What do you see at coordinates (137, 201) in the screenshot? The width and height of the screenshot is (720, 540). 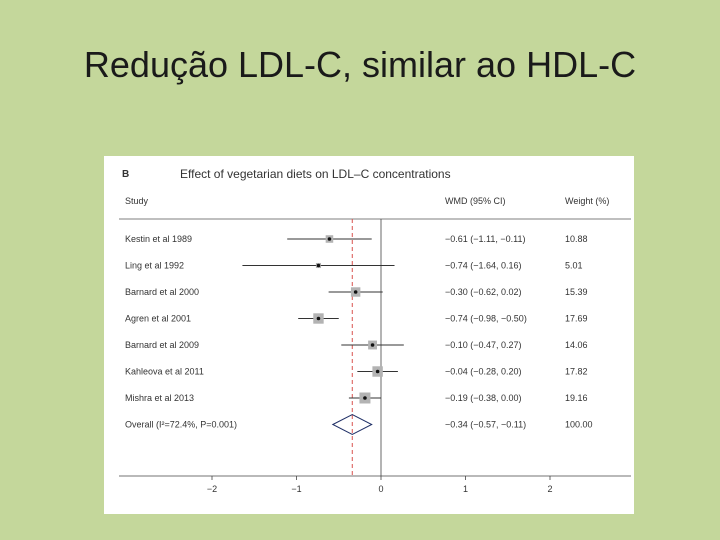 I see `column-header-study: Study` at bounding box center [137, 201].